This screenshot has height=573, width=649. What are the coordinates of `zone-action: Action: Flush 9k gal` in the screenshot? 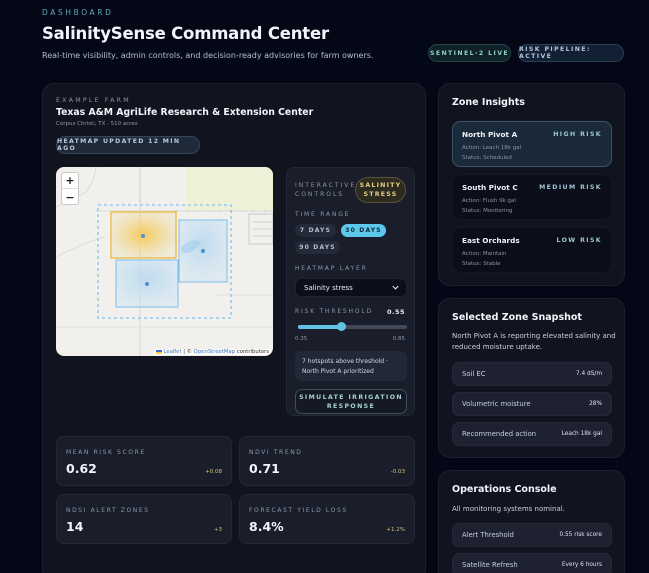 It's located at (489, 201).